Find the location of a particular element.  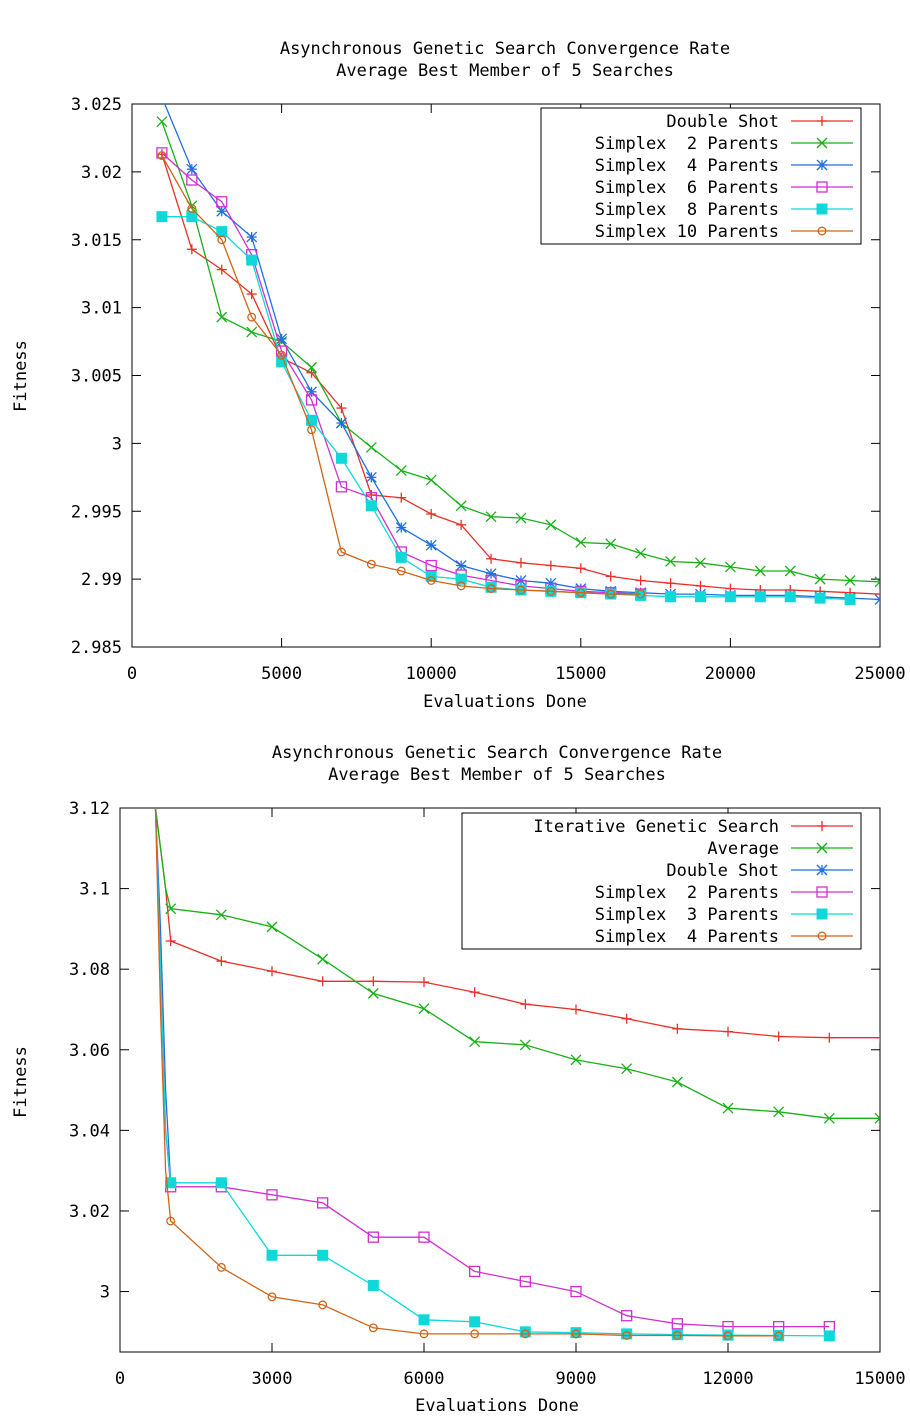

chart-1-y-tick-label: 3.005 is located at coordinates (96, 377).